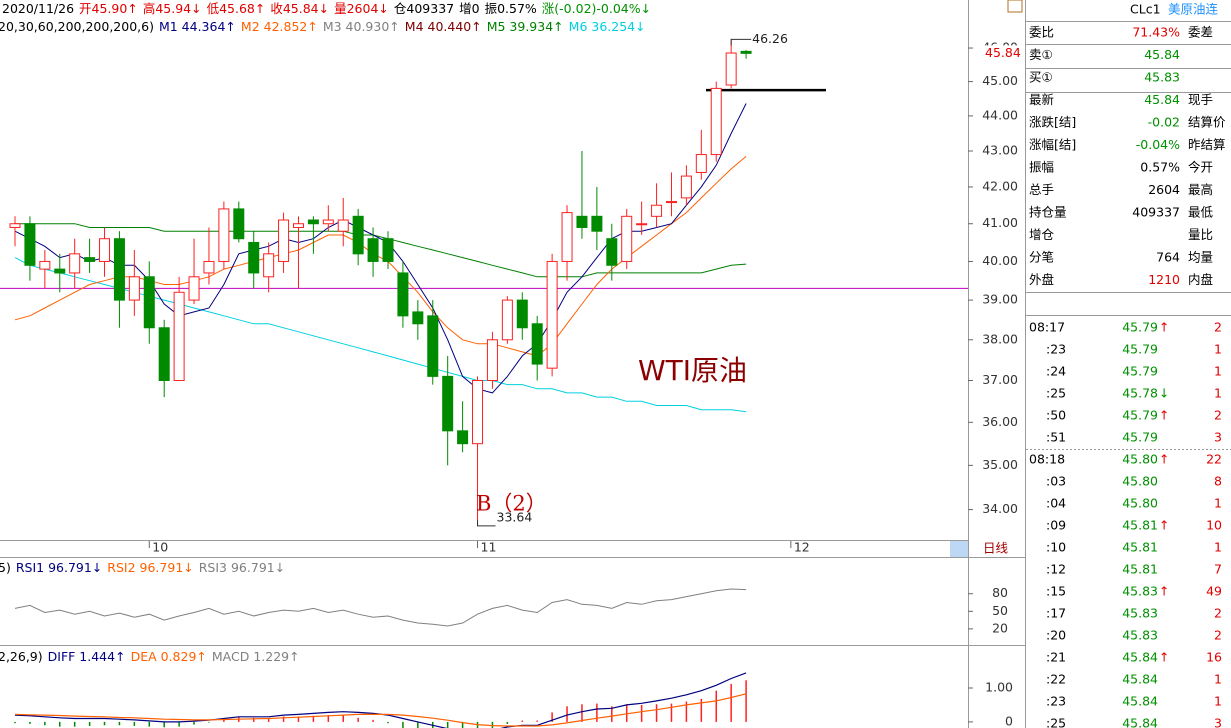  What do you see at coordinates (77, 26) in the screenshot?
I see `header-item: 20,30,60,200,200,200,6)` at bounding box center [77, 26].